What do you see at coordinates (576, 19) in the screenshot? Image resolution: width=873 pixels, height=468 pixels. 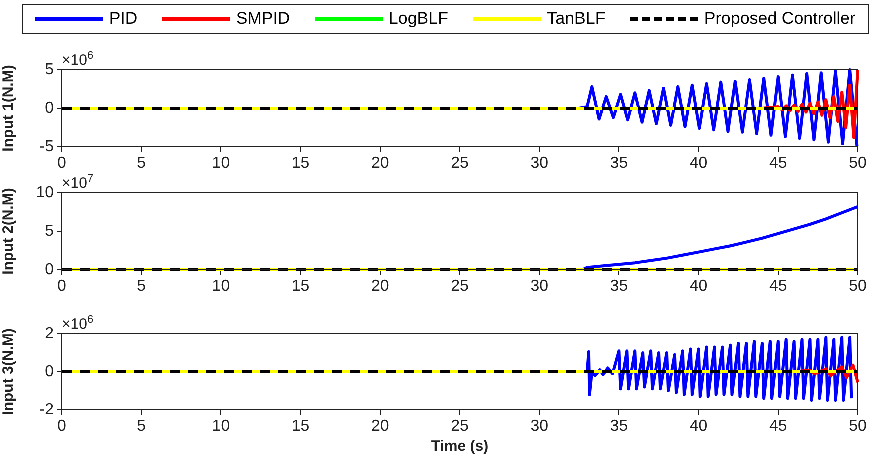 I see `legend-label: TanBLF` at bounding box center [576, 19].